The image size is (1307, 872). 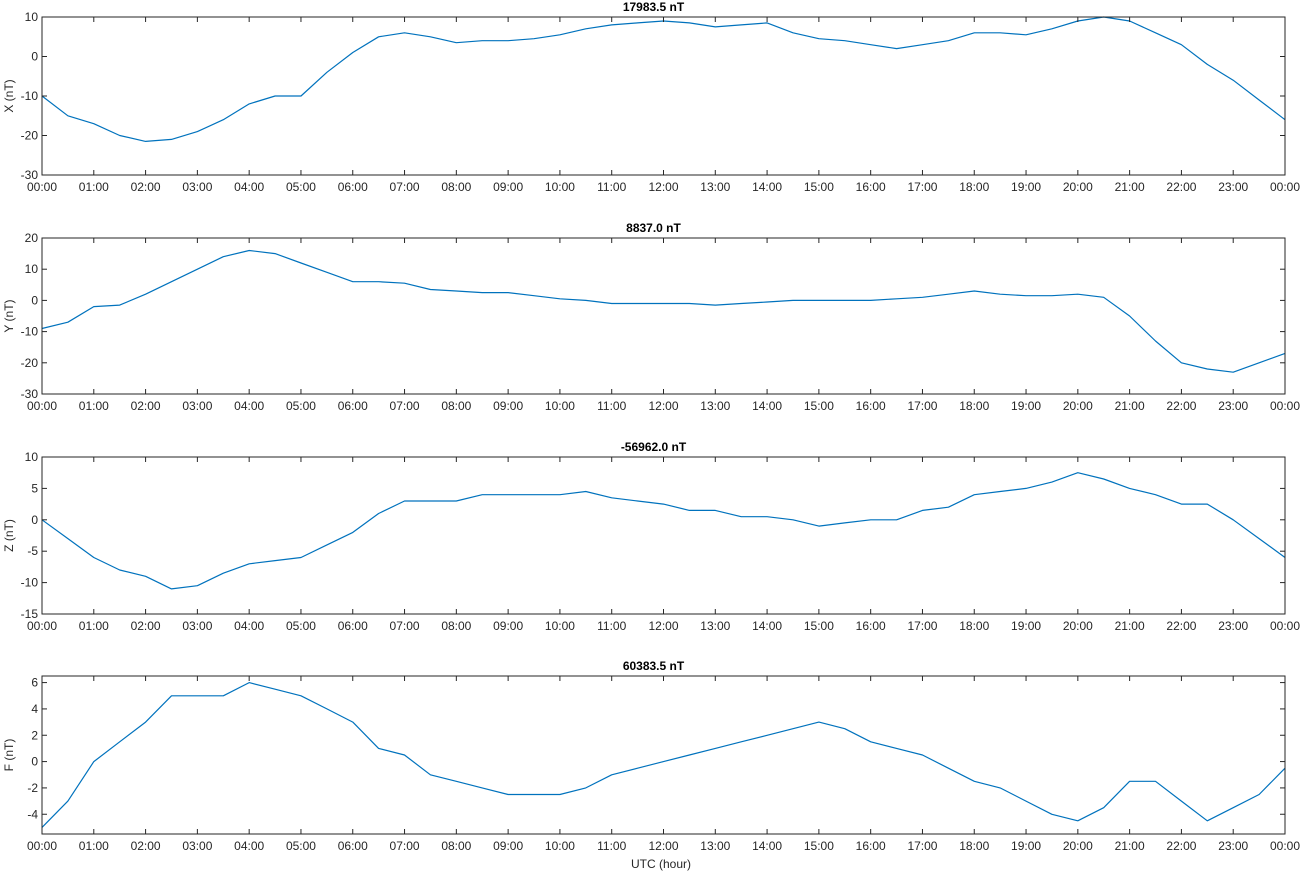 I want to click on y-tick-label: 4, so click(x=34, y=709).